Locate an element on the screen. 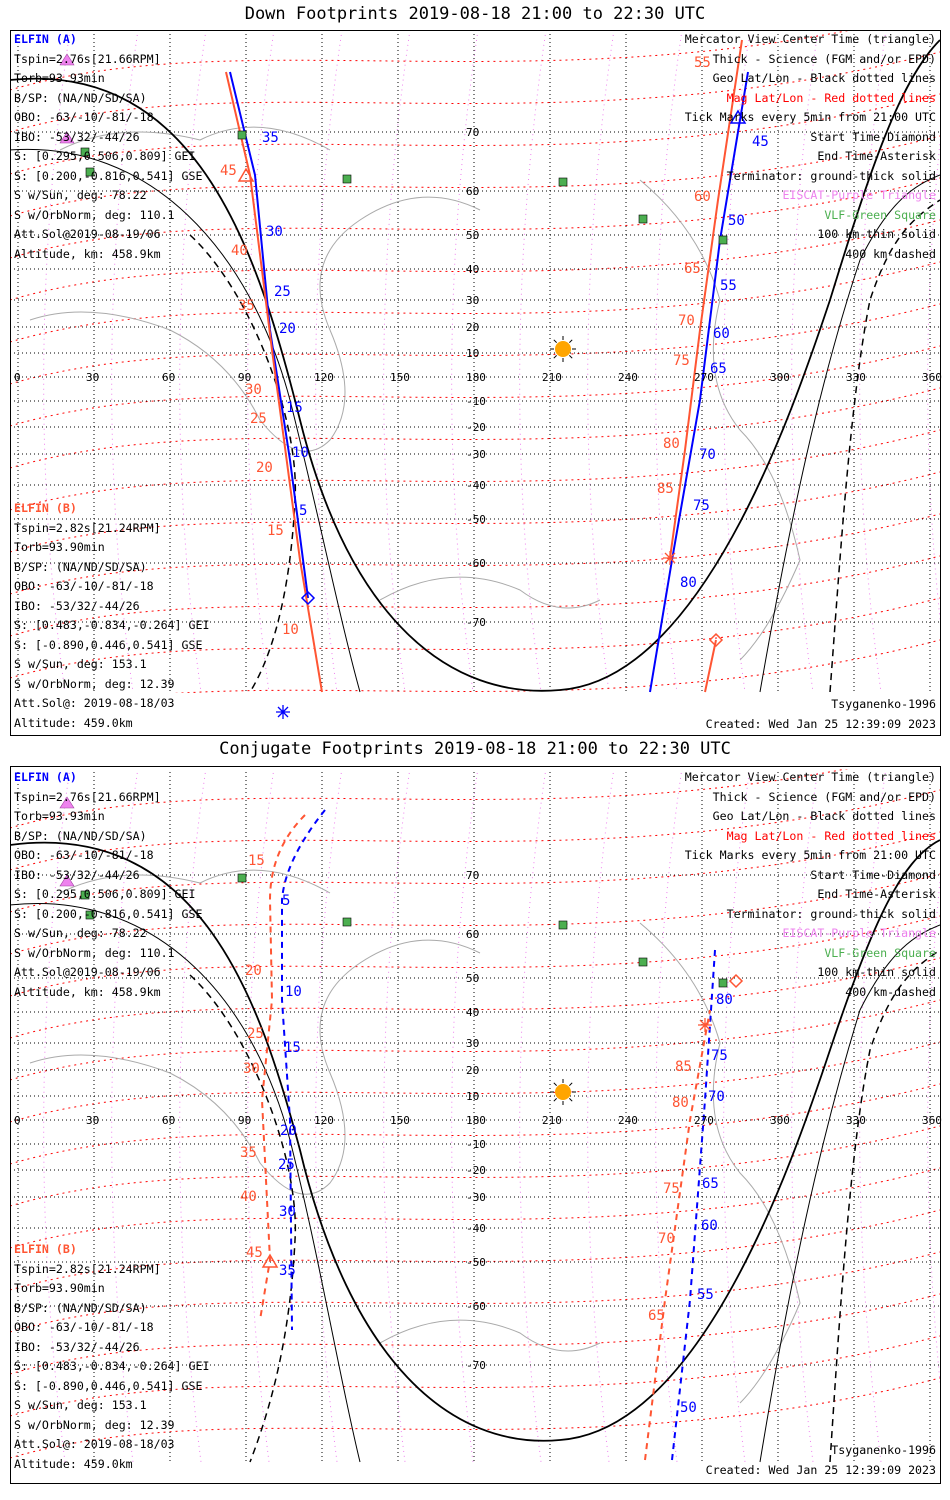 The height and width of the screenshot is (1500, 950). latitude-label: -50 is located at coordinates (476, 519).